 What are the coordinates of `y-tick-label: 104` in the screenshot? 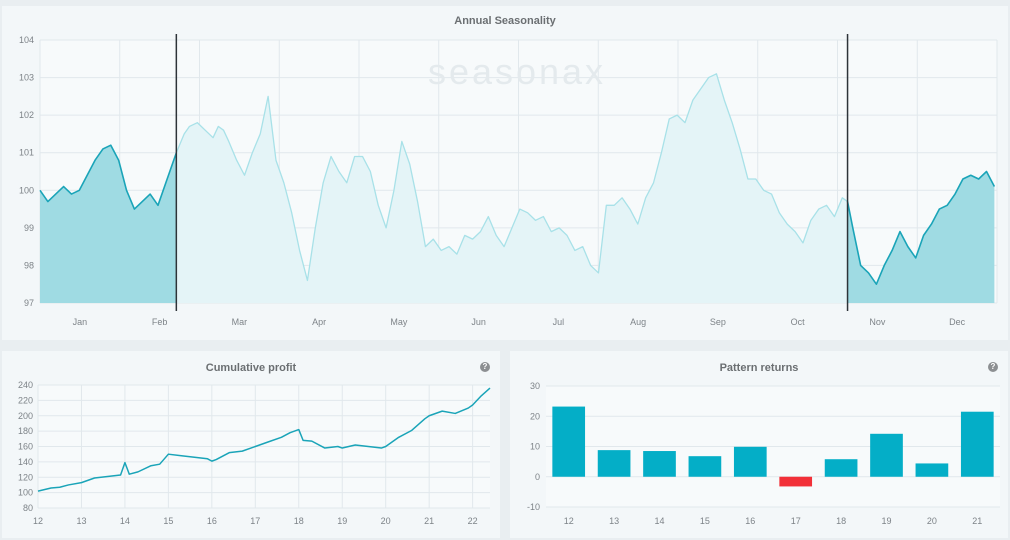 It's located at (26, 40).